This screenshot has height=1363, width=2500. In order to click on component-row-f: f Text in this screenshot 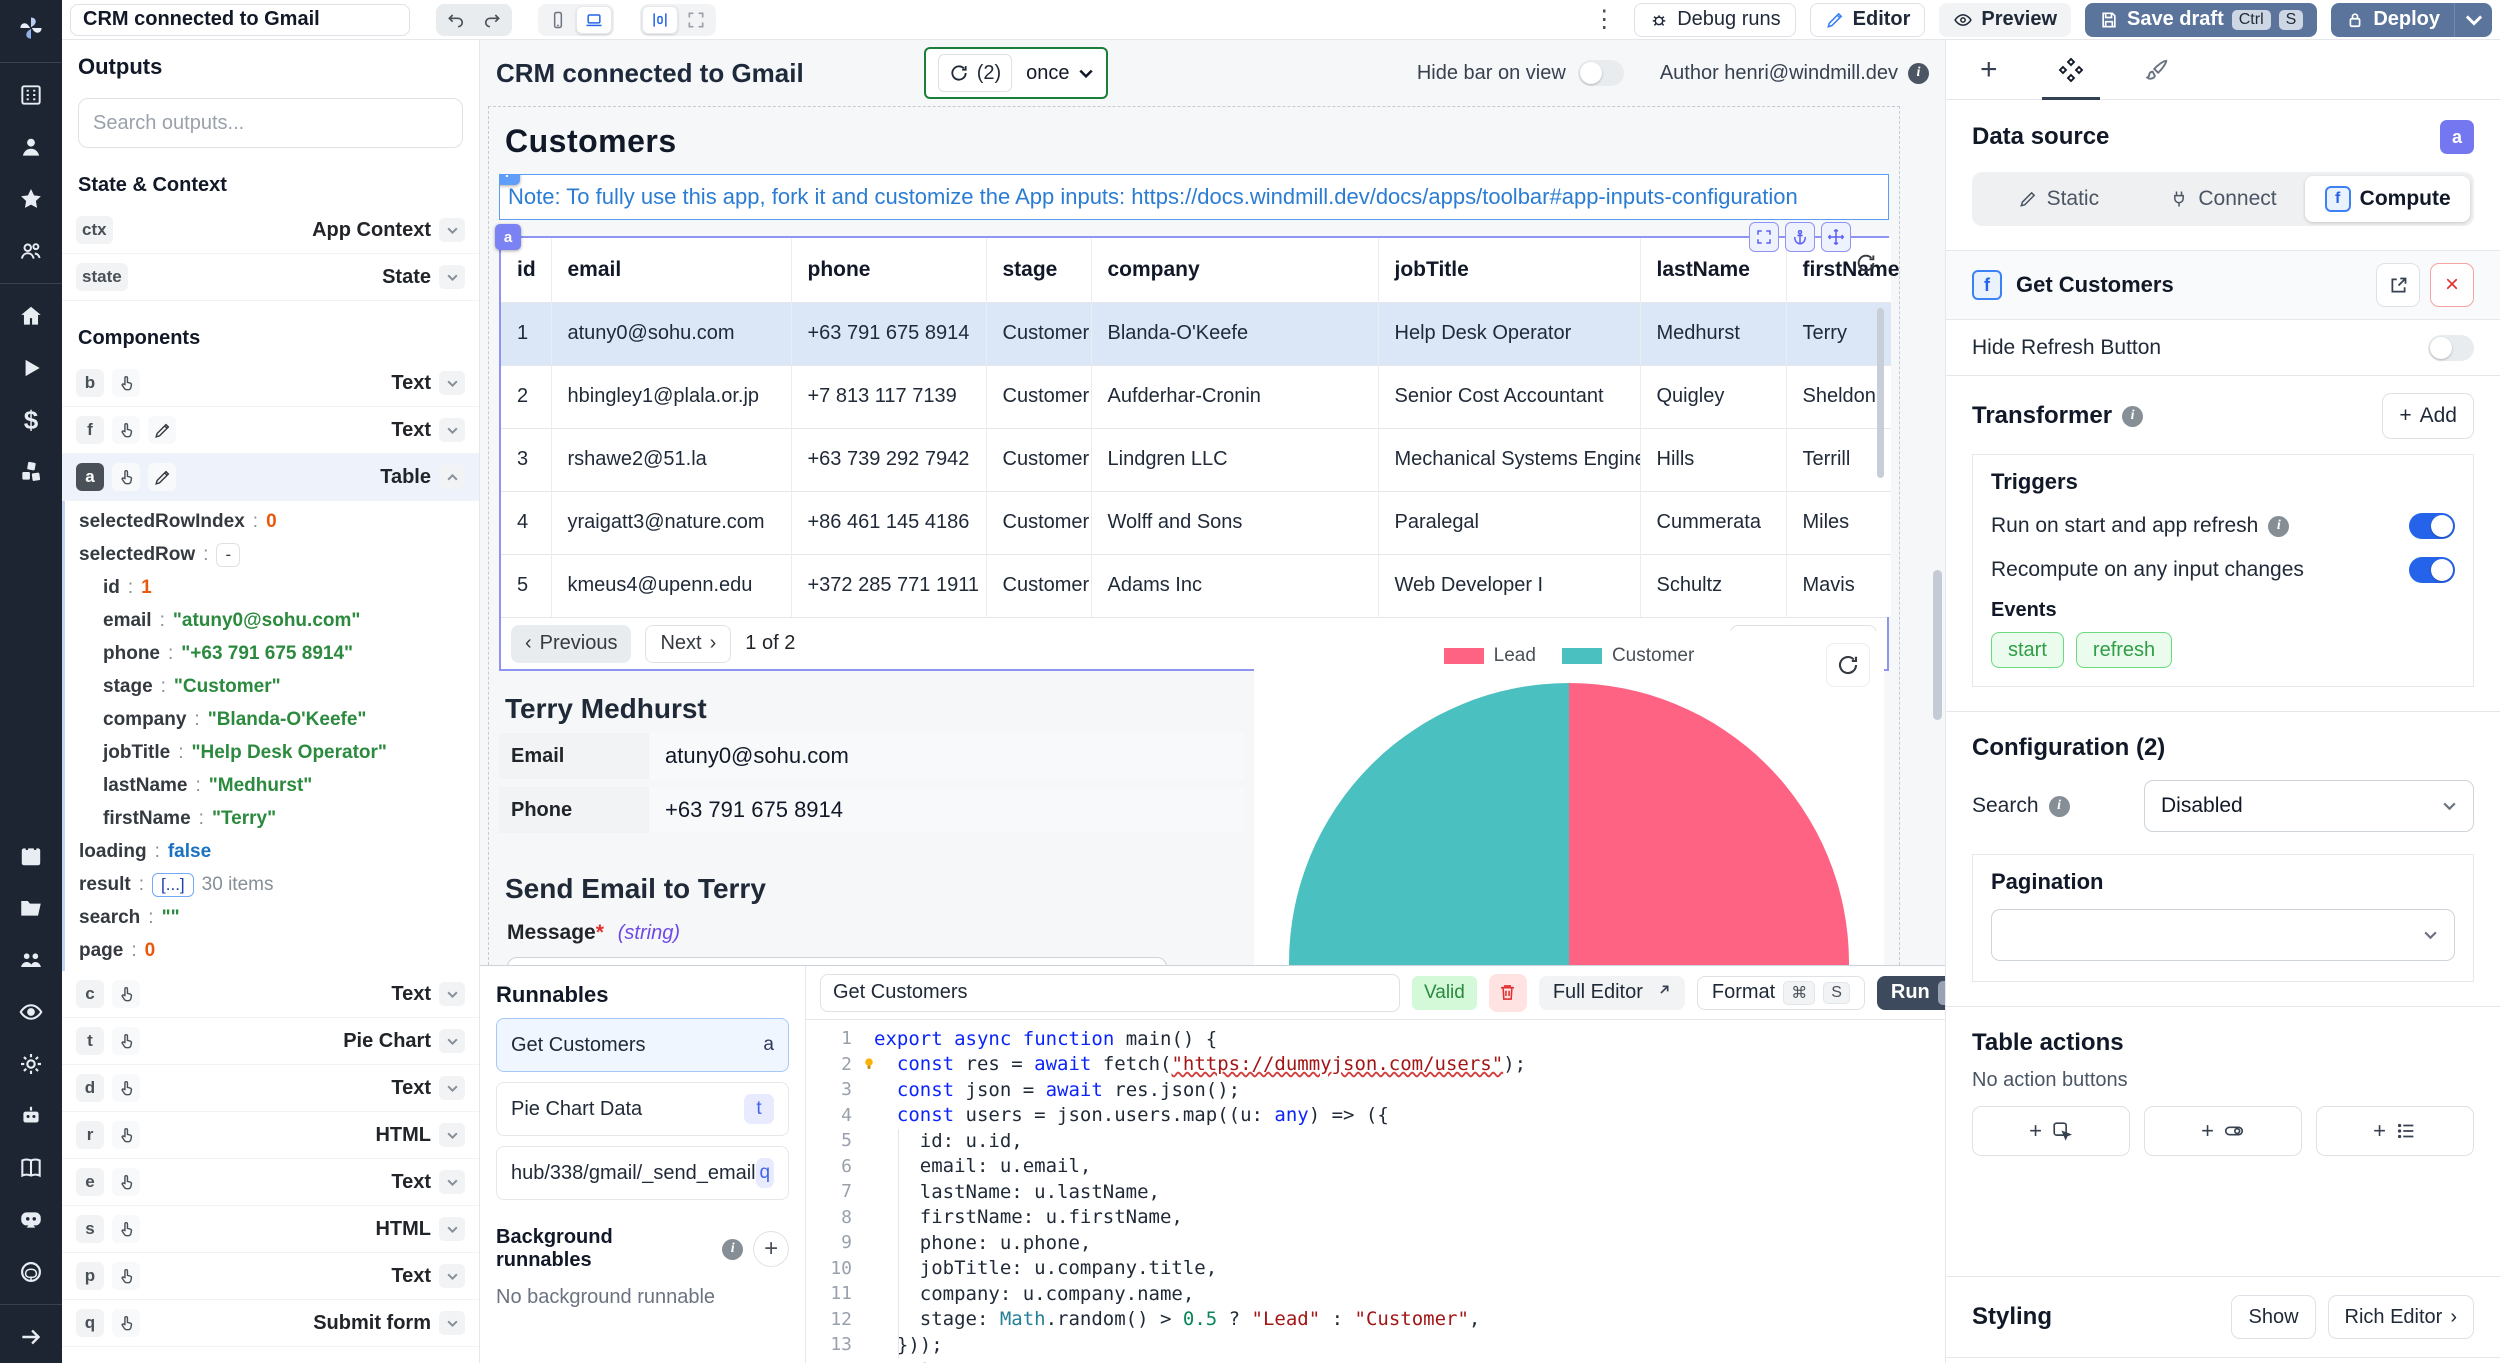, I will do `click(270, 430)`.